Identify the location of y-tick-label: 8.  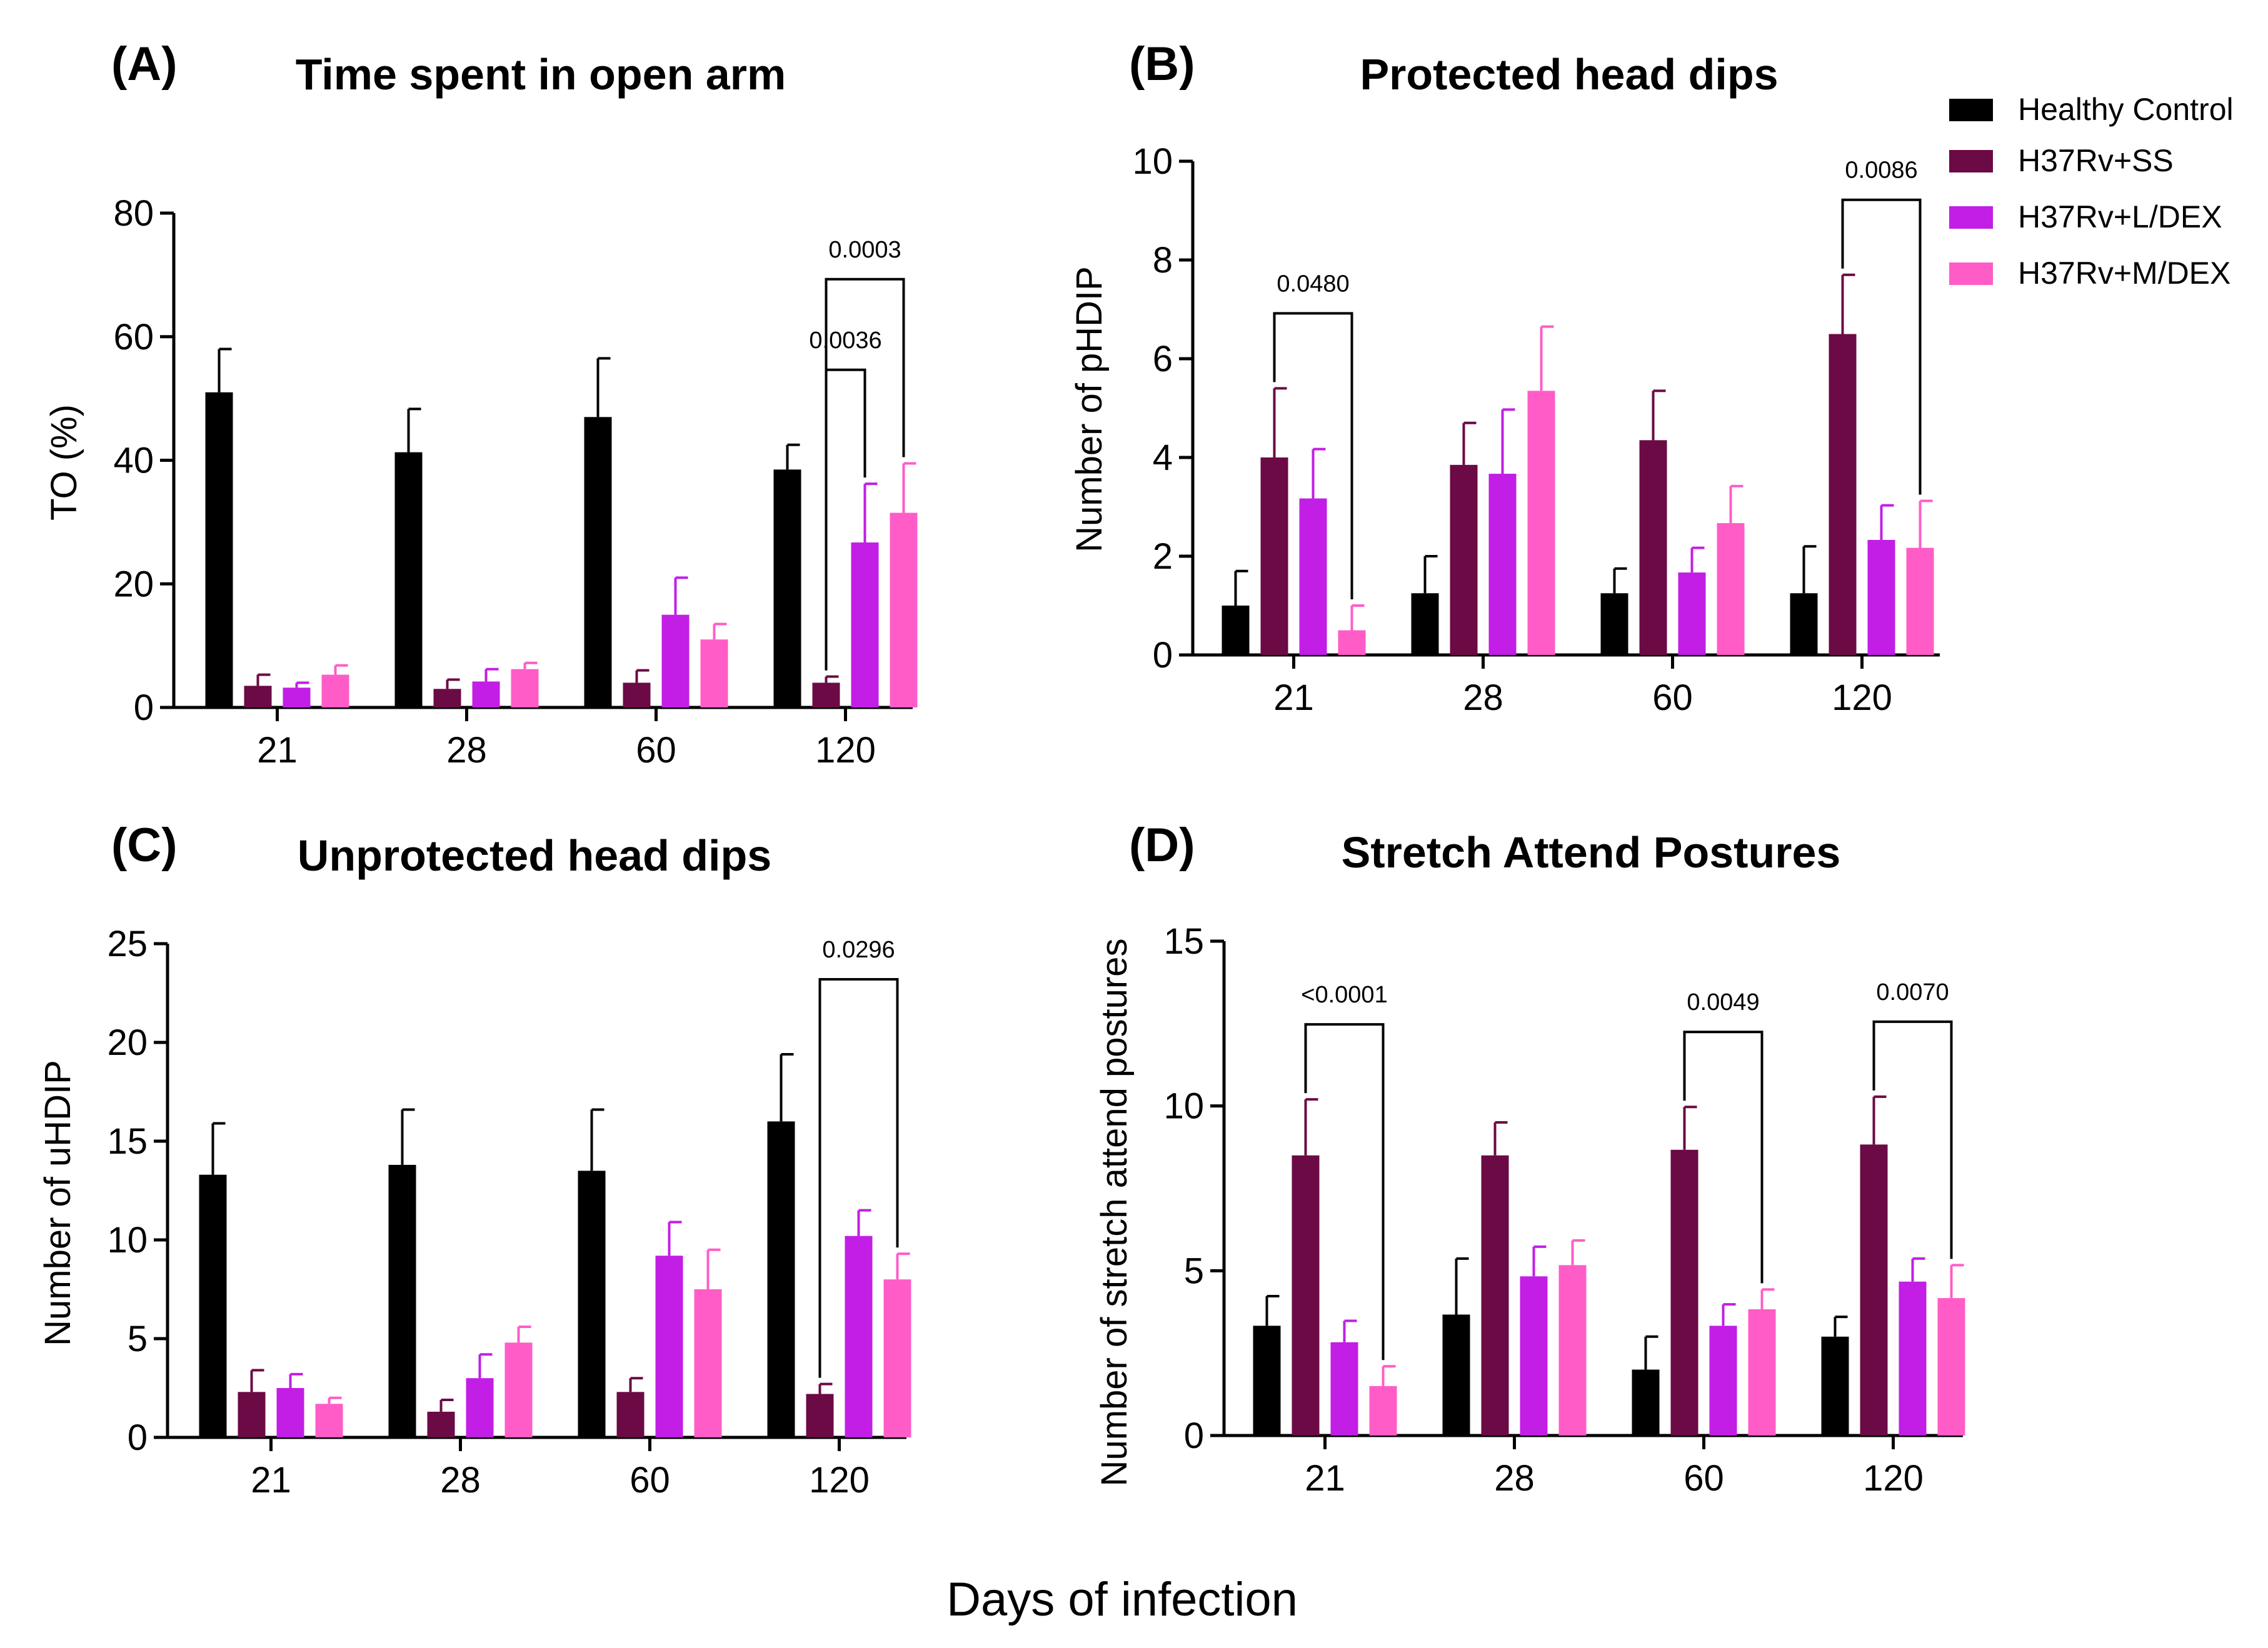
(1163, 260).